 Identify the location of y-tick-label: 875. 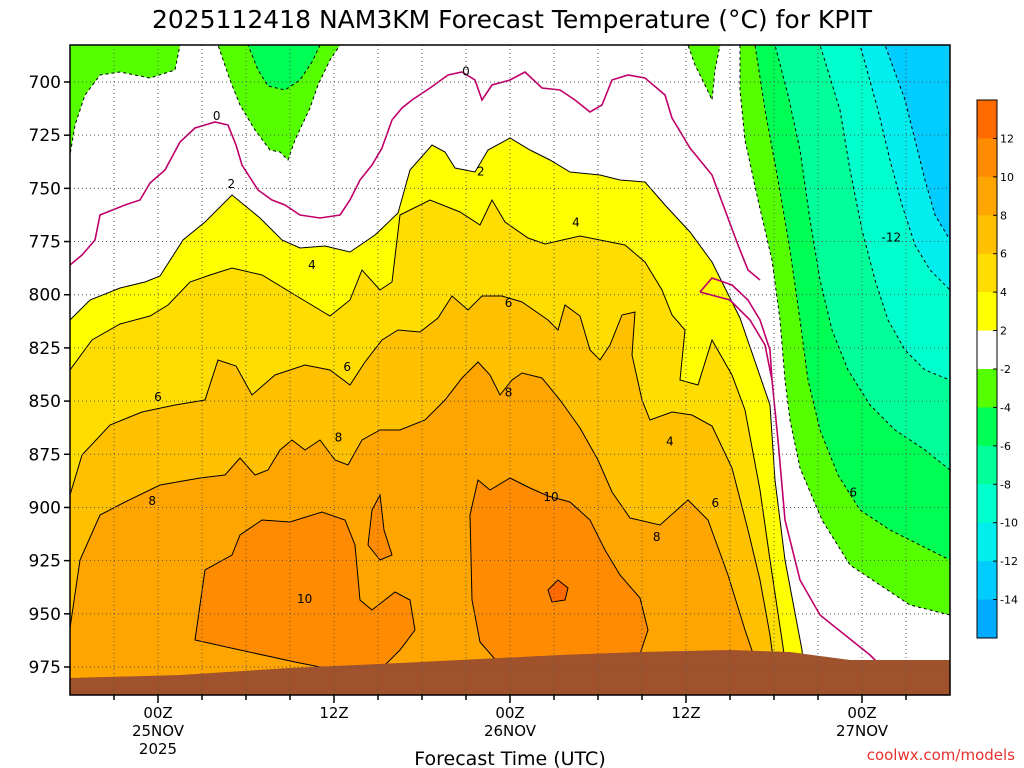
(45, 455).